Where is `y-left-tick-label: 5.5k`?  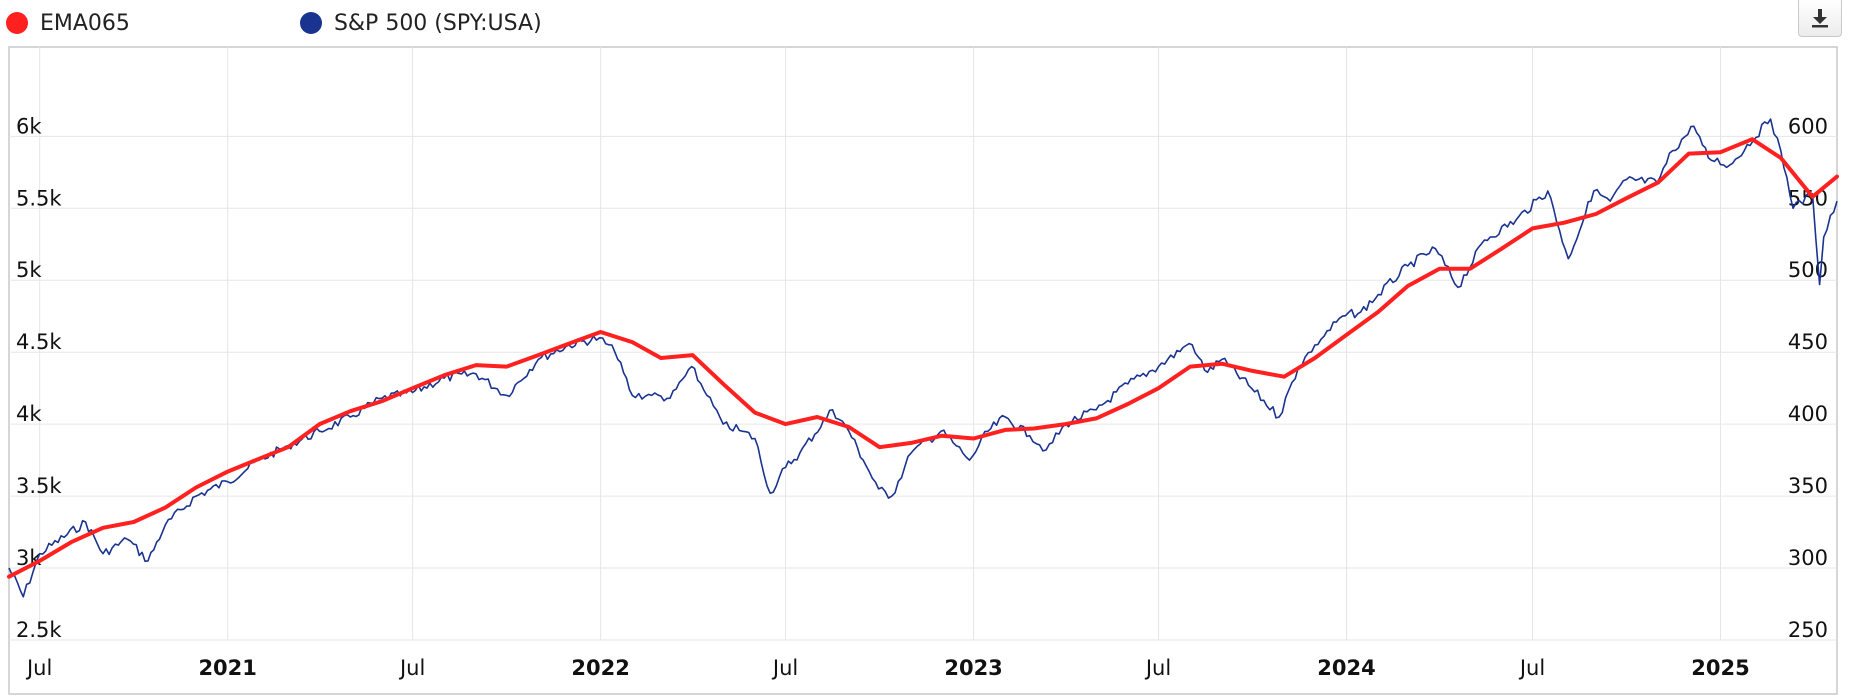
y-left-tick-label: 5.5k is located at coordinates (39, 198).